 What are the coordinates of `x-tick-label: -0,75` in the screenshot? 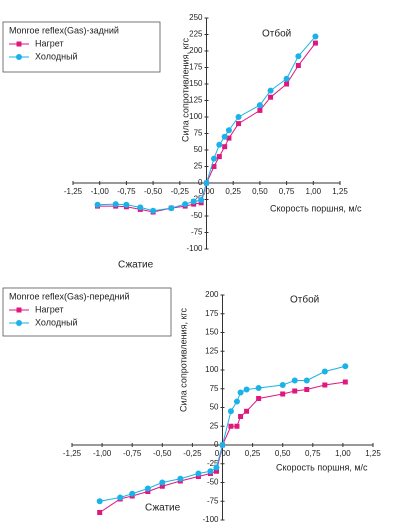 It's located at (132, 453).